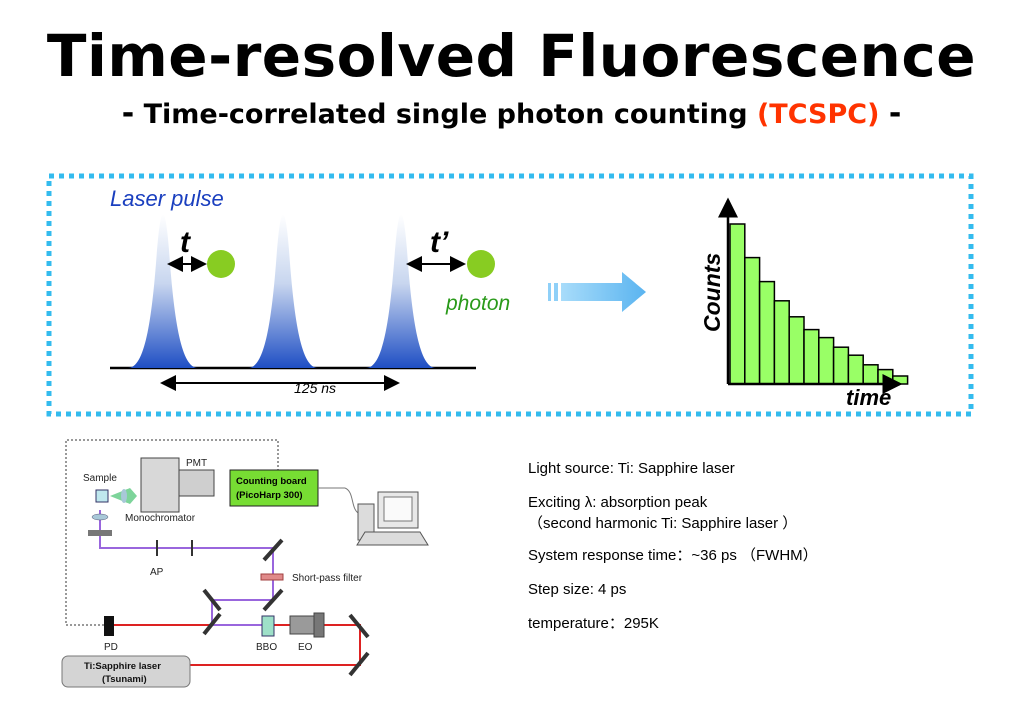 This screenshot has width=1023, height=708. I want to click on t-label: t, so click(186, 242).